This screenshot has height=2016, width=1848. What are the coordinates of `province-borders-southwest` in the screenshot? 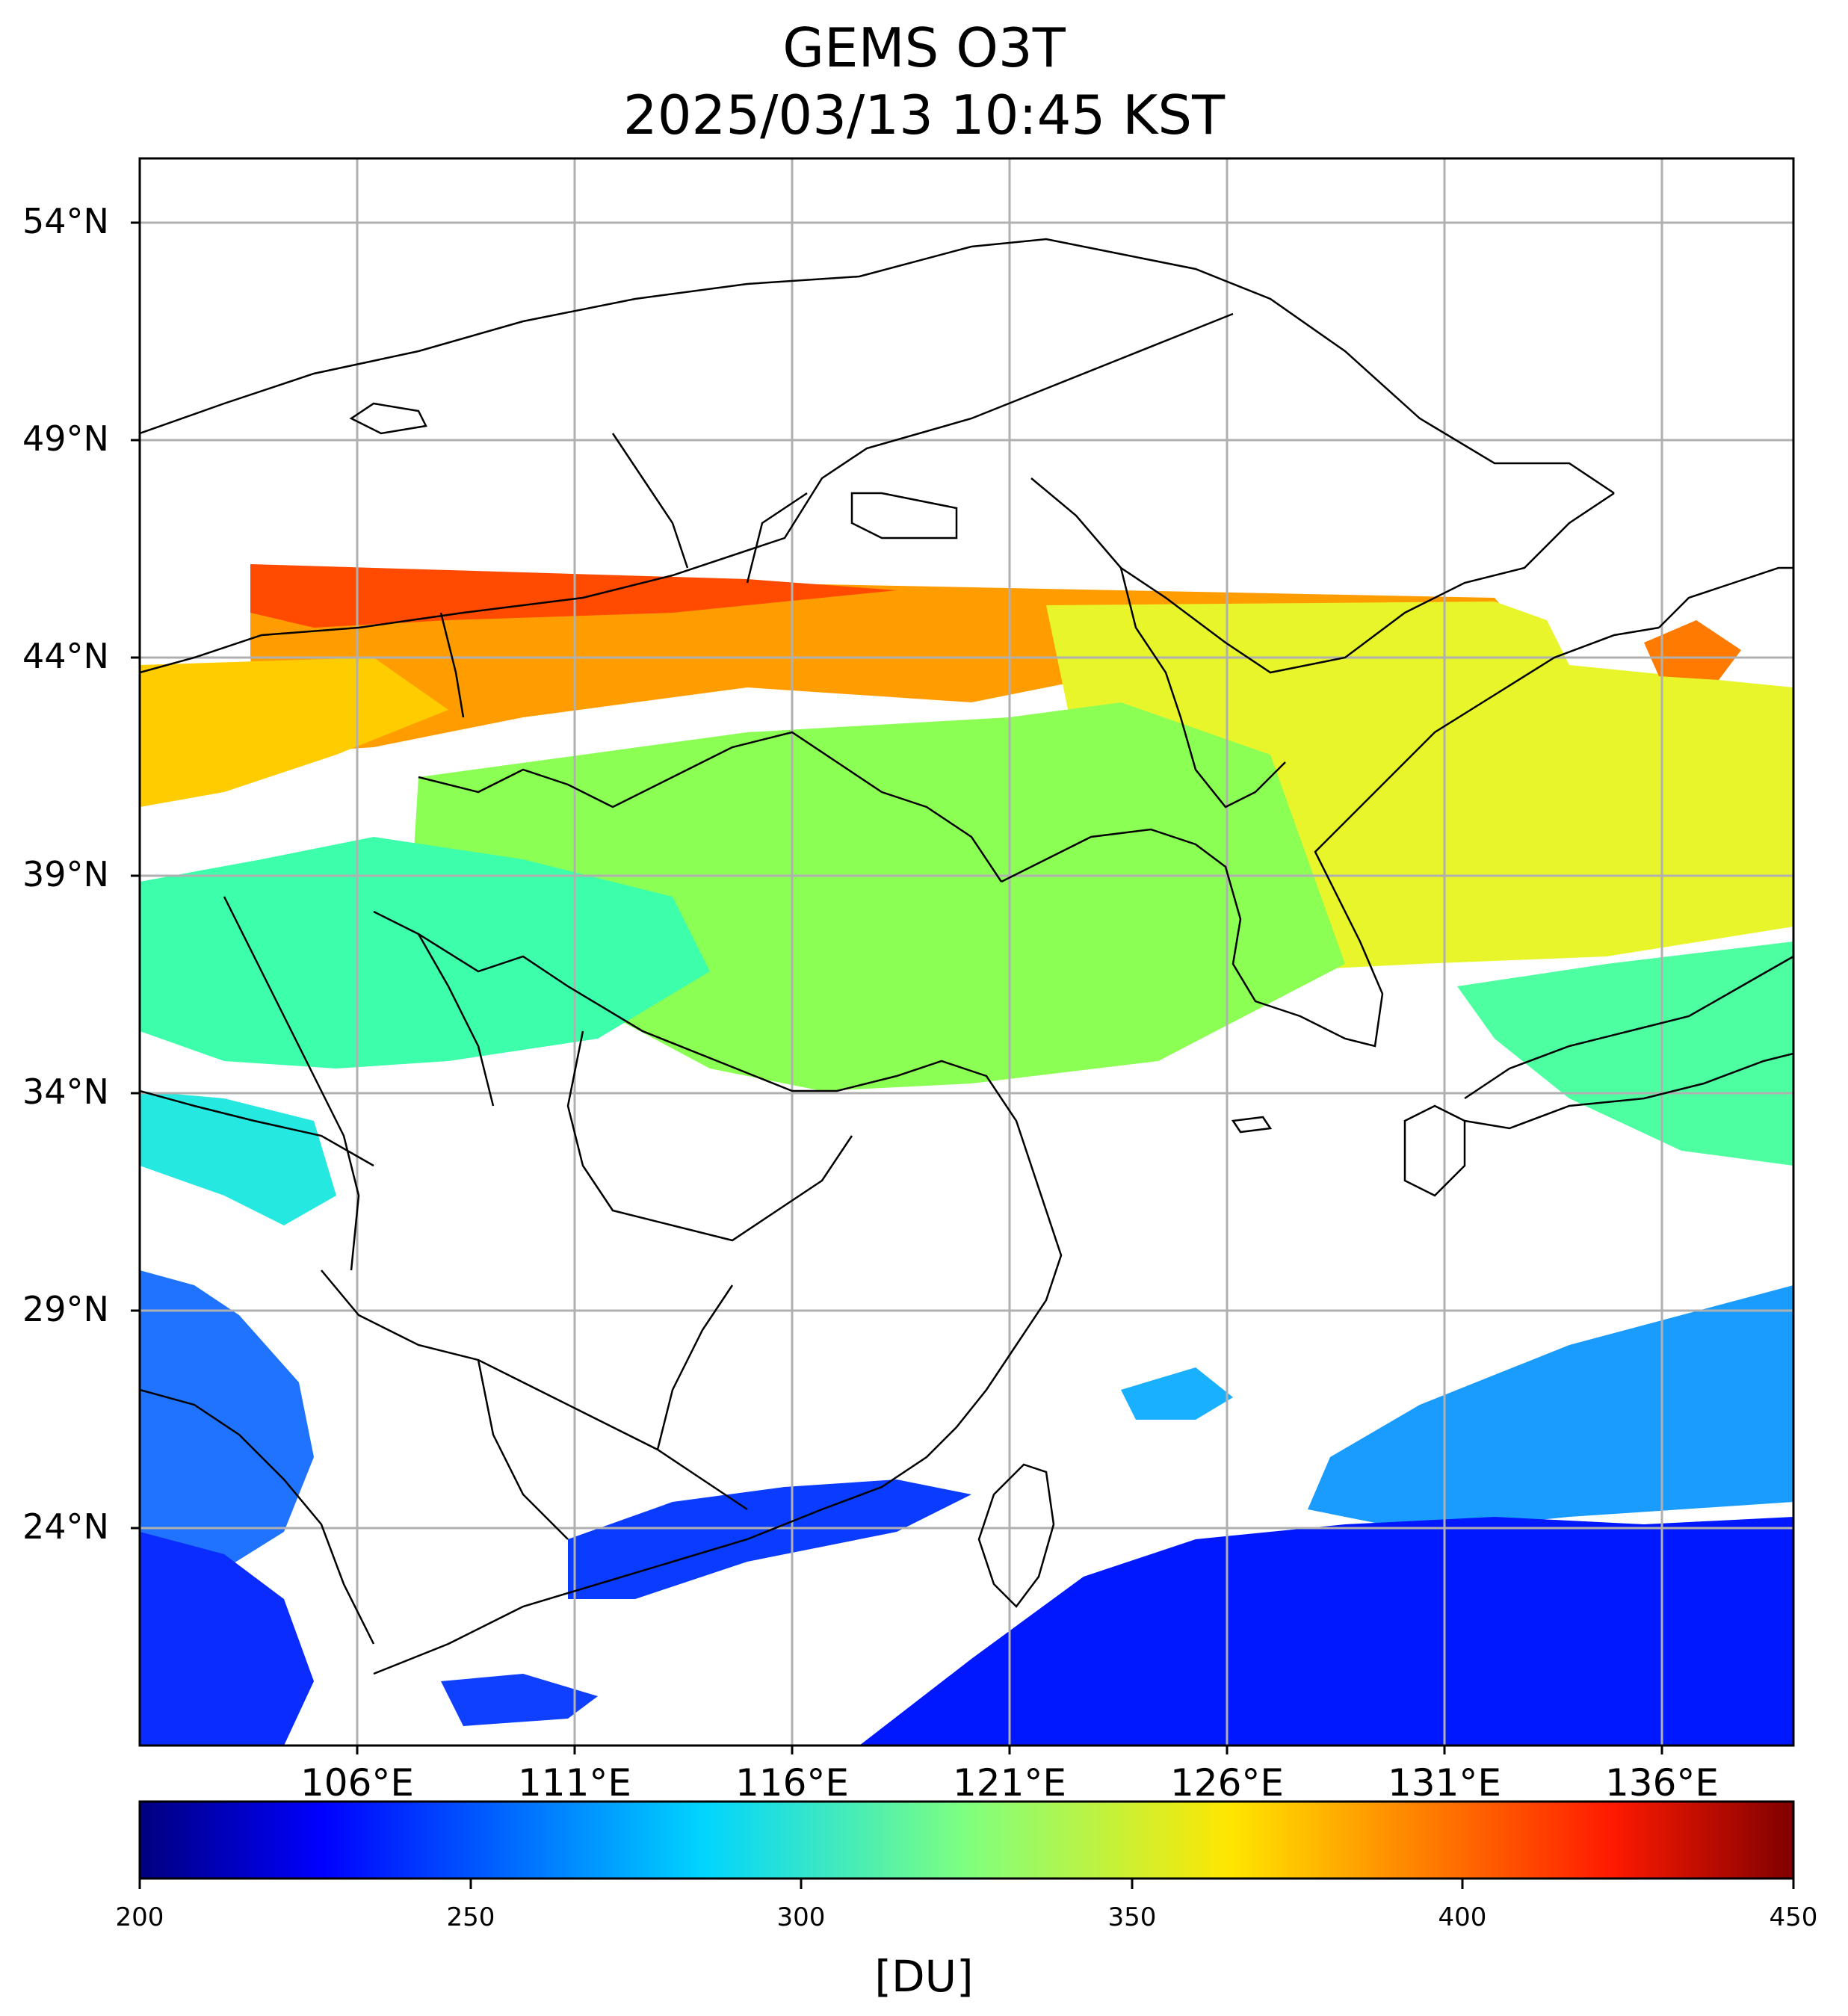 It's located at (257, 1516).